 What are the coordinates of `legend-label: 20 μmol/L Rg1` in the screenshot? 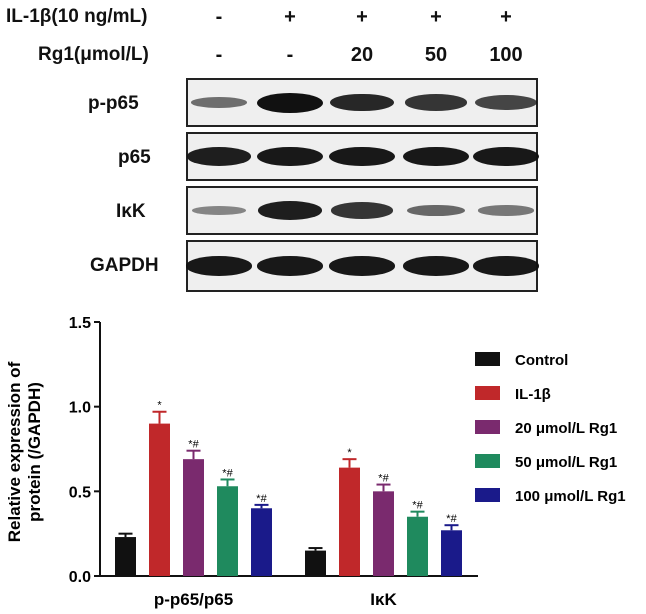 It's located at (566, 428).